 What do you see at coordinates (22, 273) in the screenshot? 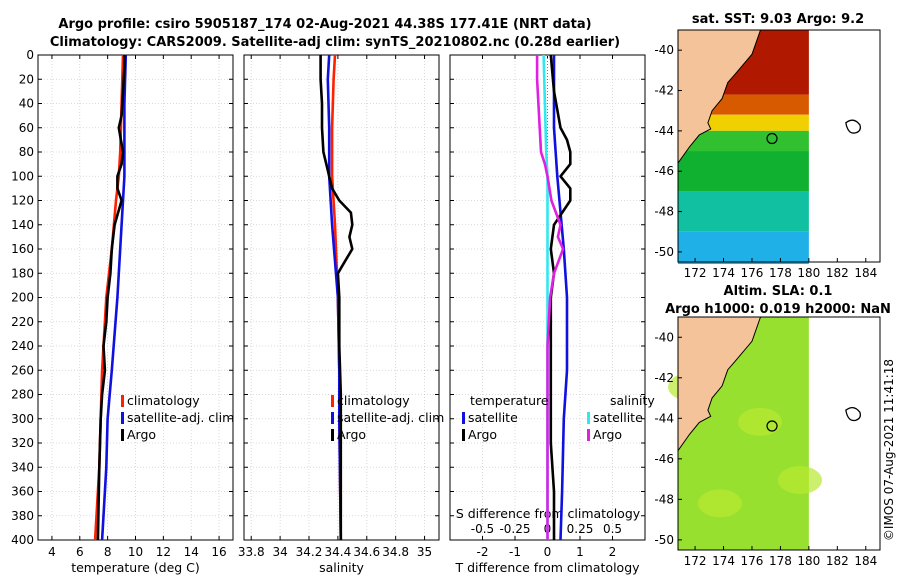
I see `y-tick-label: 180` at bounding box center [22, 273].